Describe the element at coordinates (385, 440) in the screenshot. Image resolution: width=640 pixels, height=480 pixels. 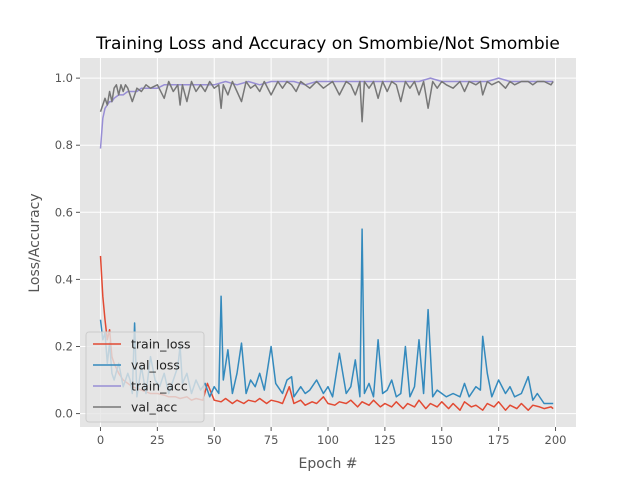
I see `x-tick-label: 125` at that location.